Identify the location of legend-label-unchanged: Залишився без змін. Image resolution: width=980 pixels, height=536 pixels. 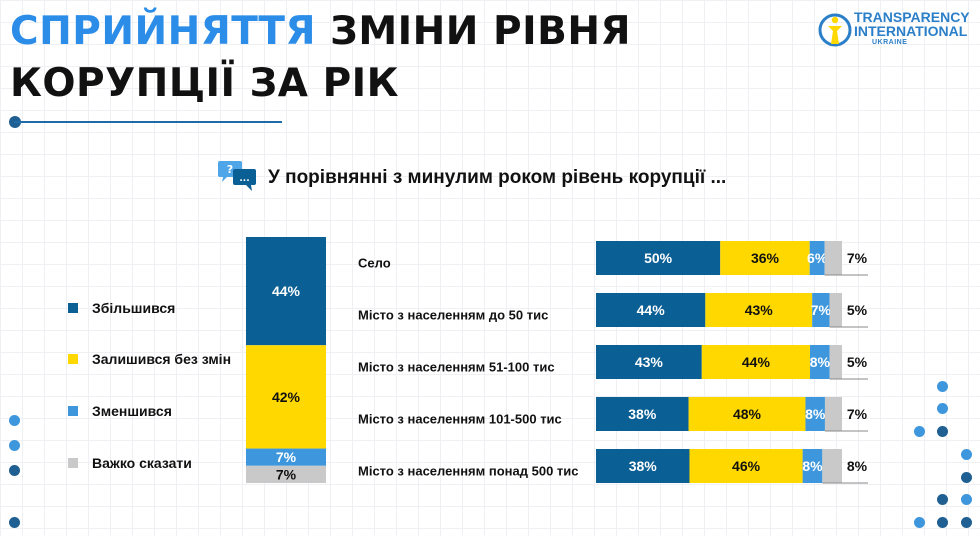
(162, 359).